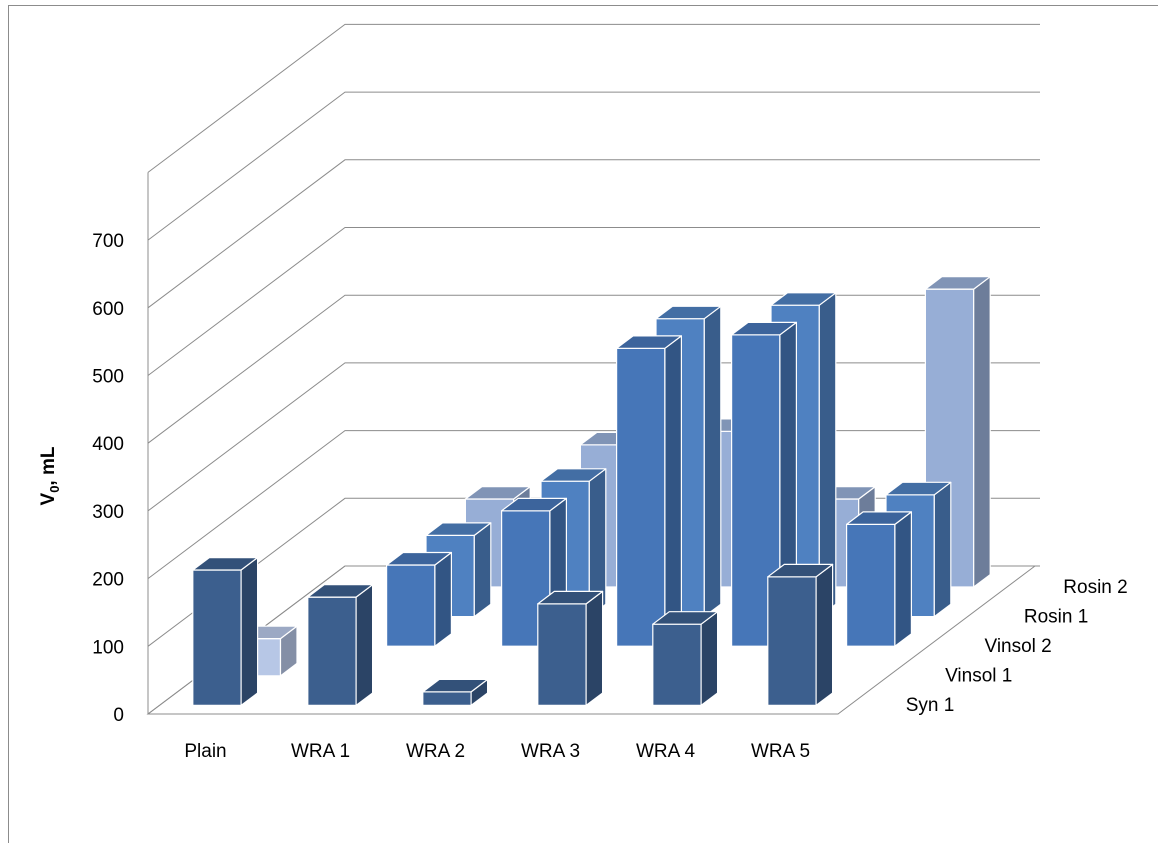  Describe the element at coordinates (930, 705) in the screenshot. I see `series-label: Syn 1` at that location.